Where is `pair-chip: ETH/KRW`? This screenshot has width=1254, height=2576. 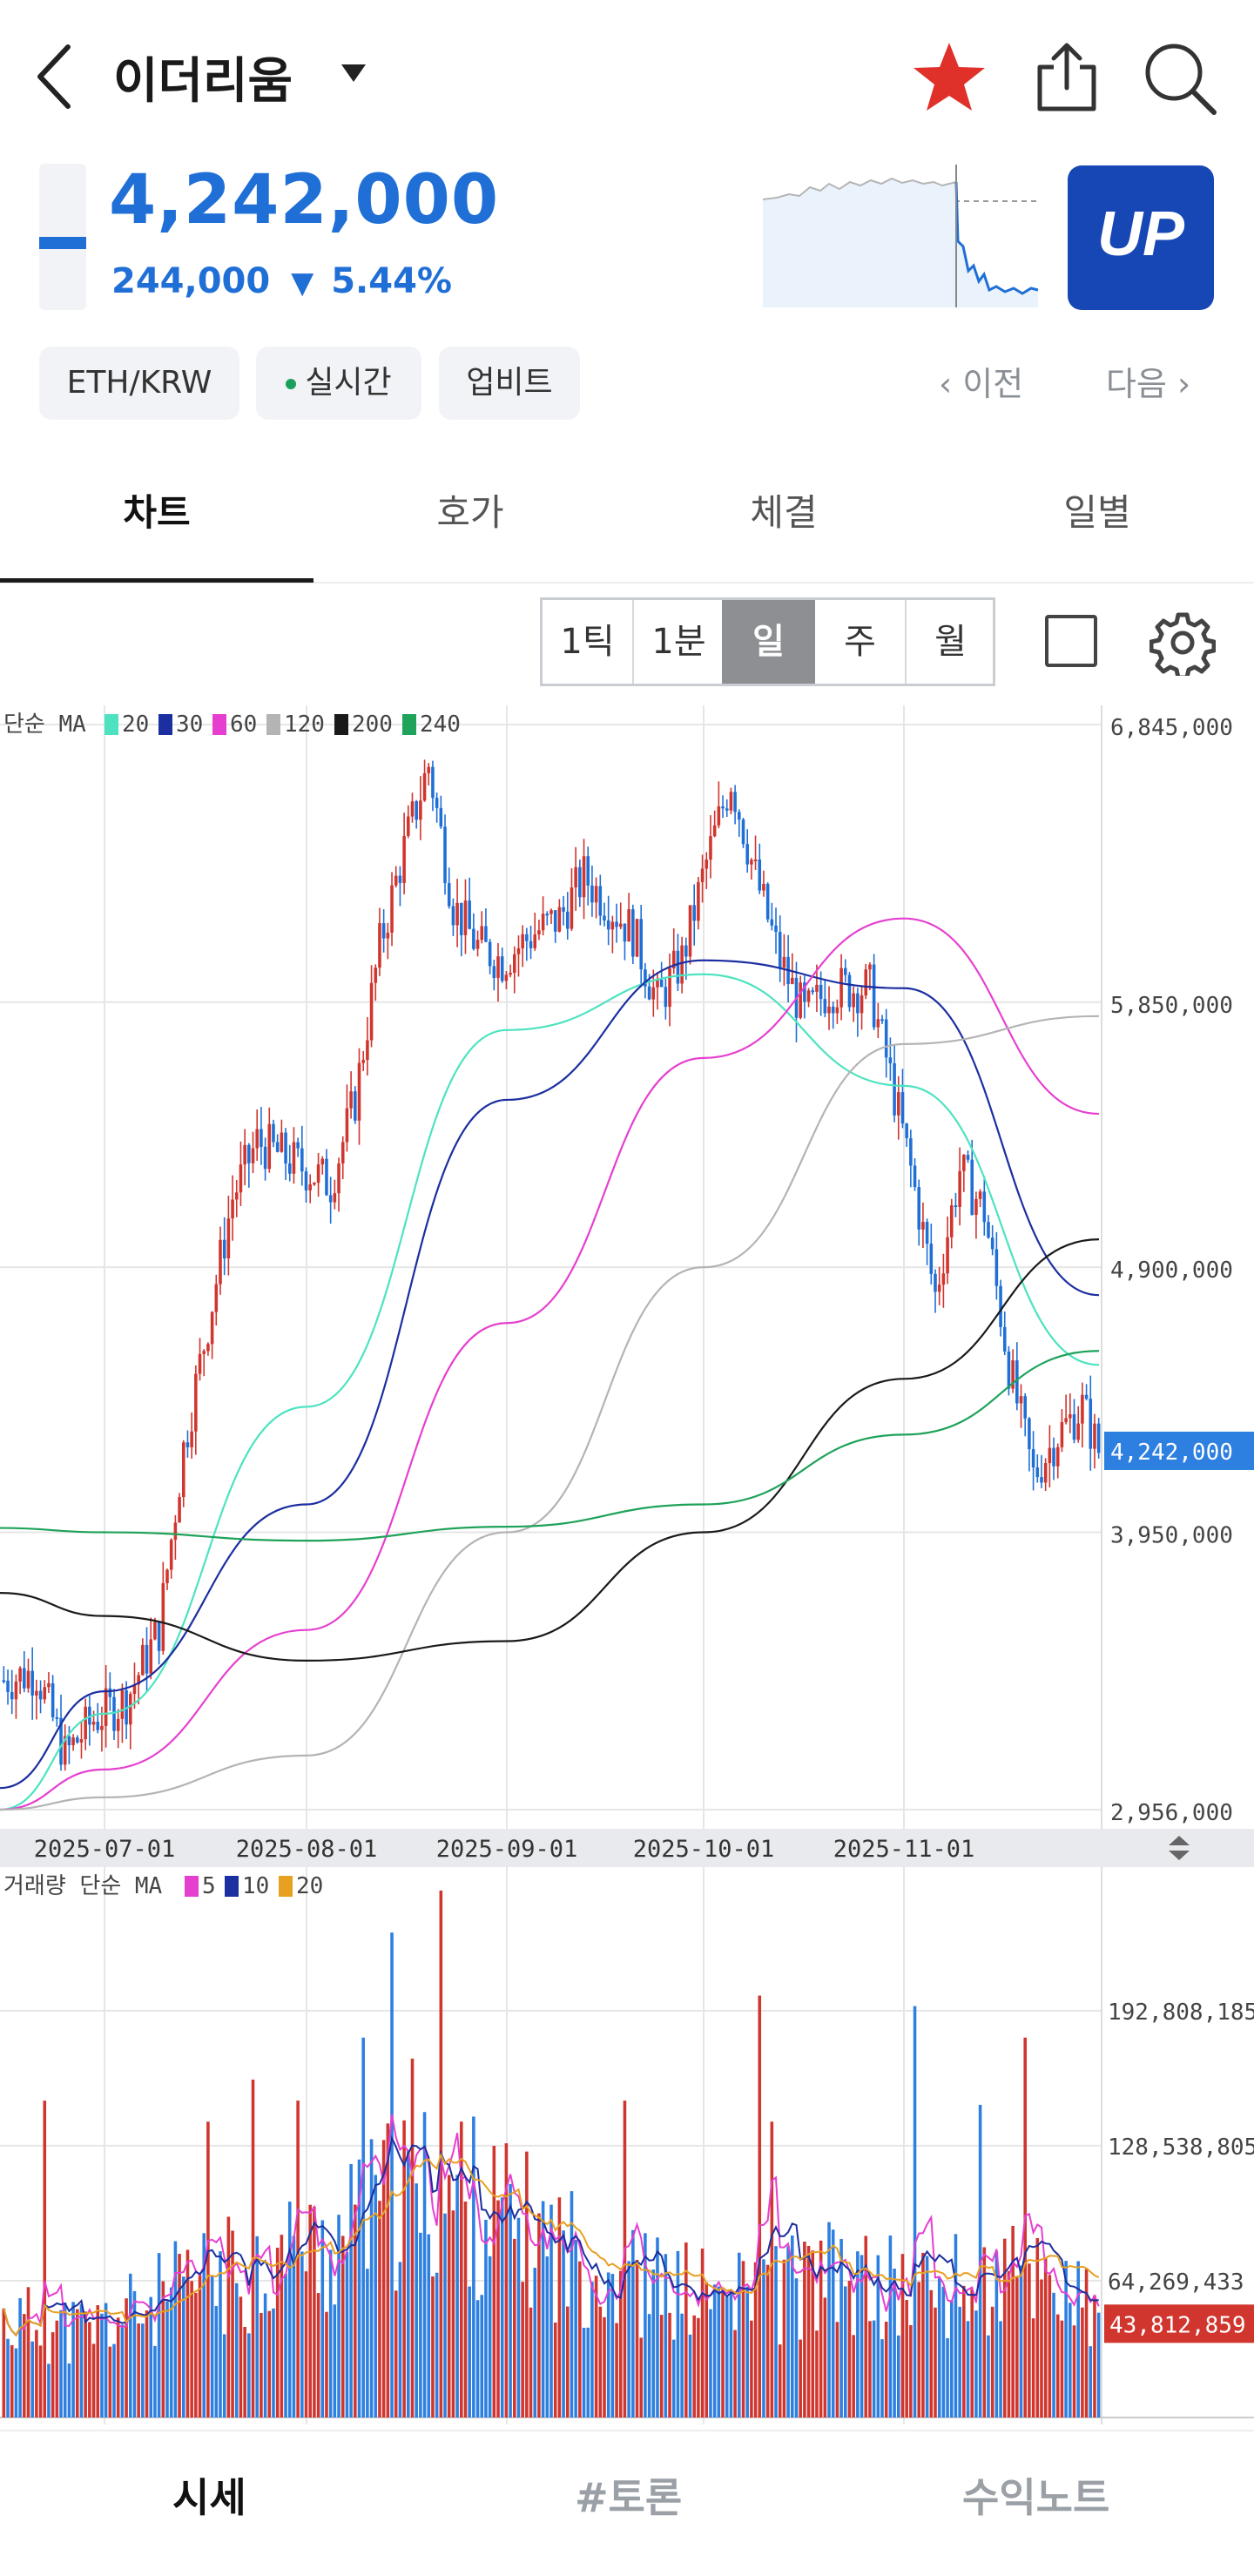 pair-chip: ETH/KRW is located at coordinates (139, 383).